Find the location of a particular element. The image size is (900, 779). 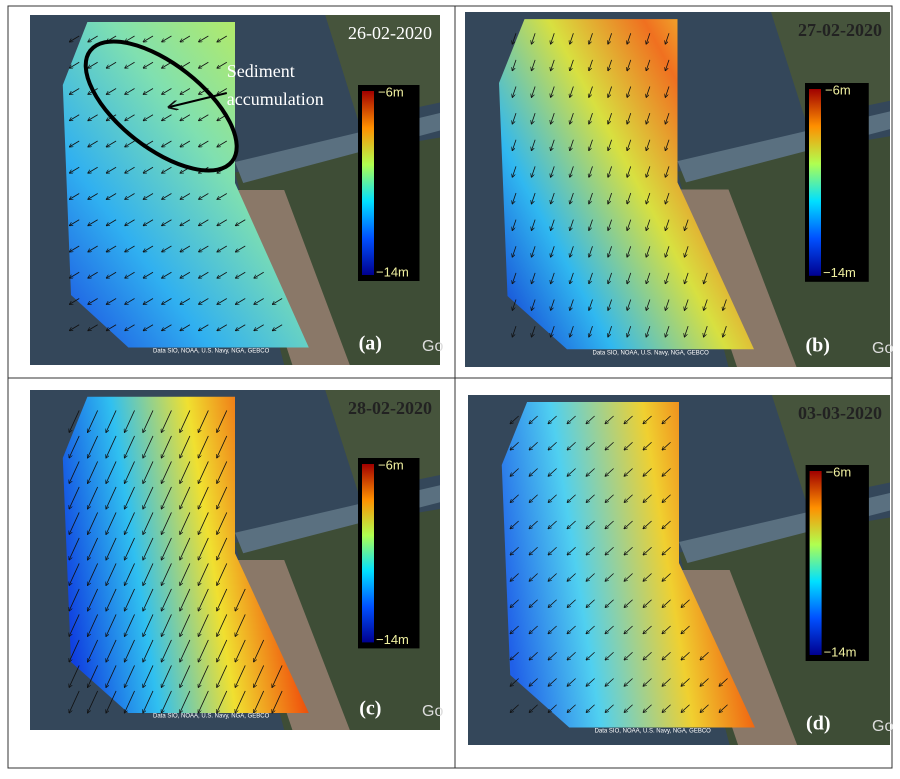

annotation-ellipse is located at coordinates (161, 106).